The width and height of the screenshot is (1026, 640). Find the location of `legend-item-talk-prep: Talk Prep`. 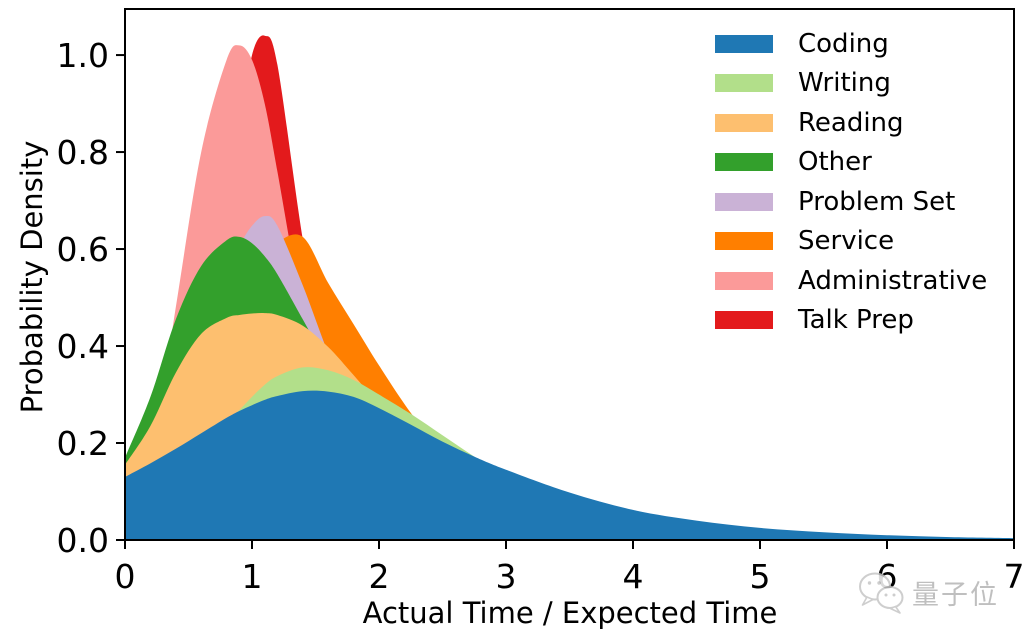

legend-item-talk-prep: Talk Prep is located at coordinates (851, 321).